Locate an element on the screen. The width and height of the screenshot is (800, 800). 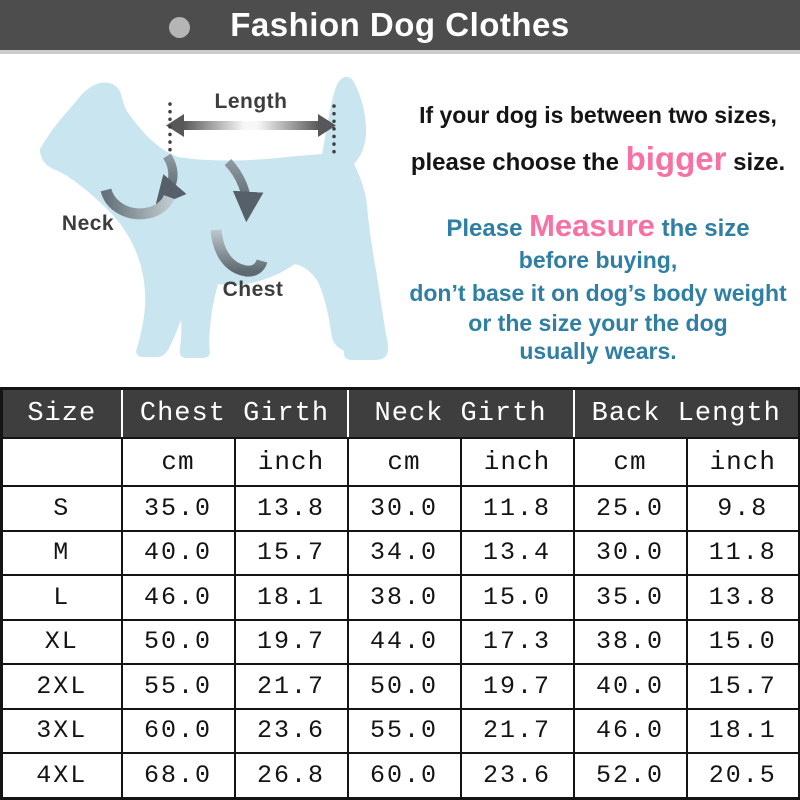
size-cell: XL is located at coordinates (61, 642).